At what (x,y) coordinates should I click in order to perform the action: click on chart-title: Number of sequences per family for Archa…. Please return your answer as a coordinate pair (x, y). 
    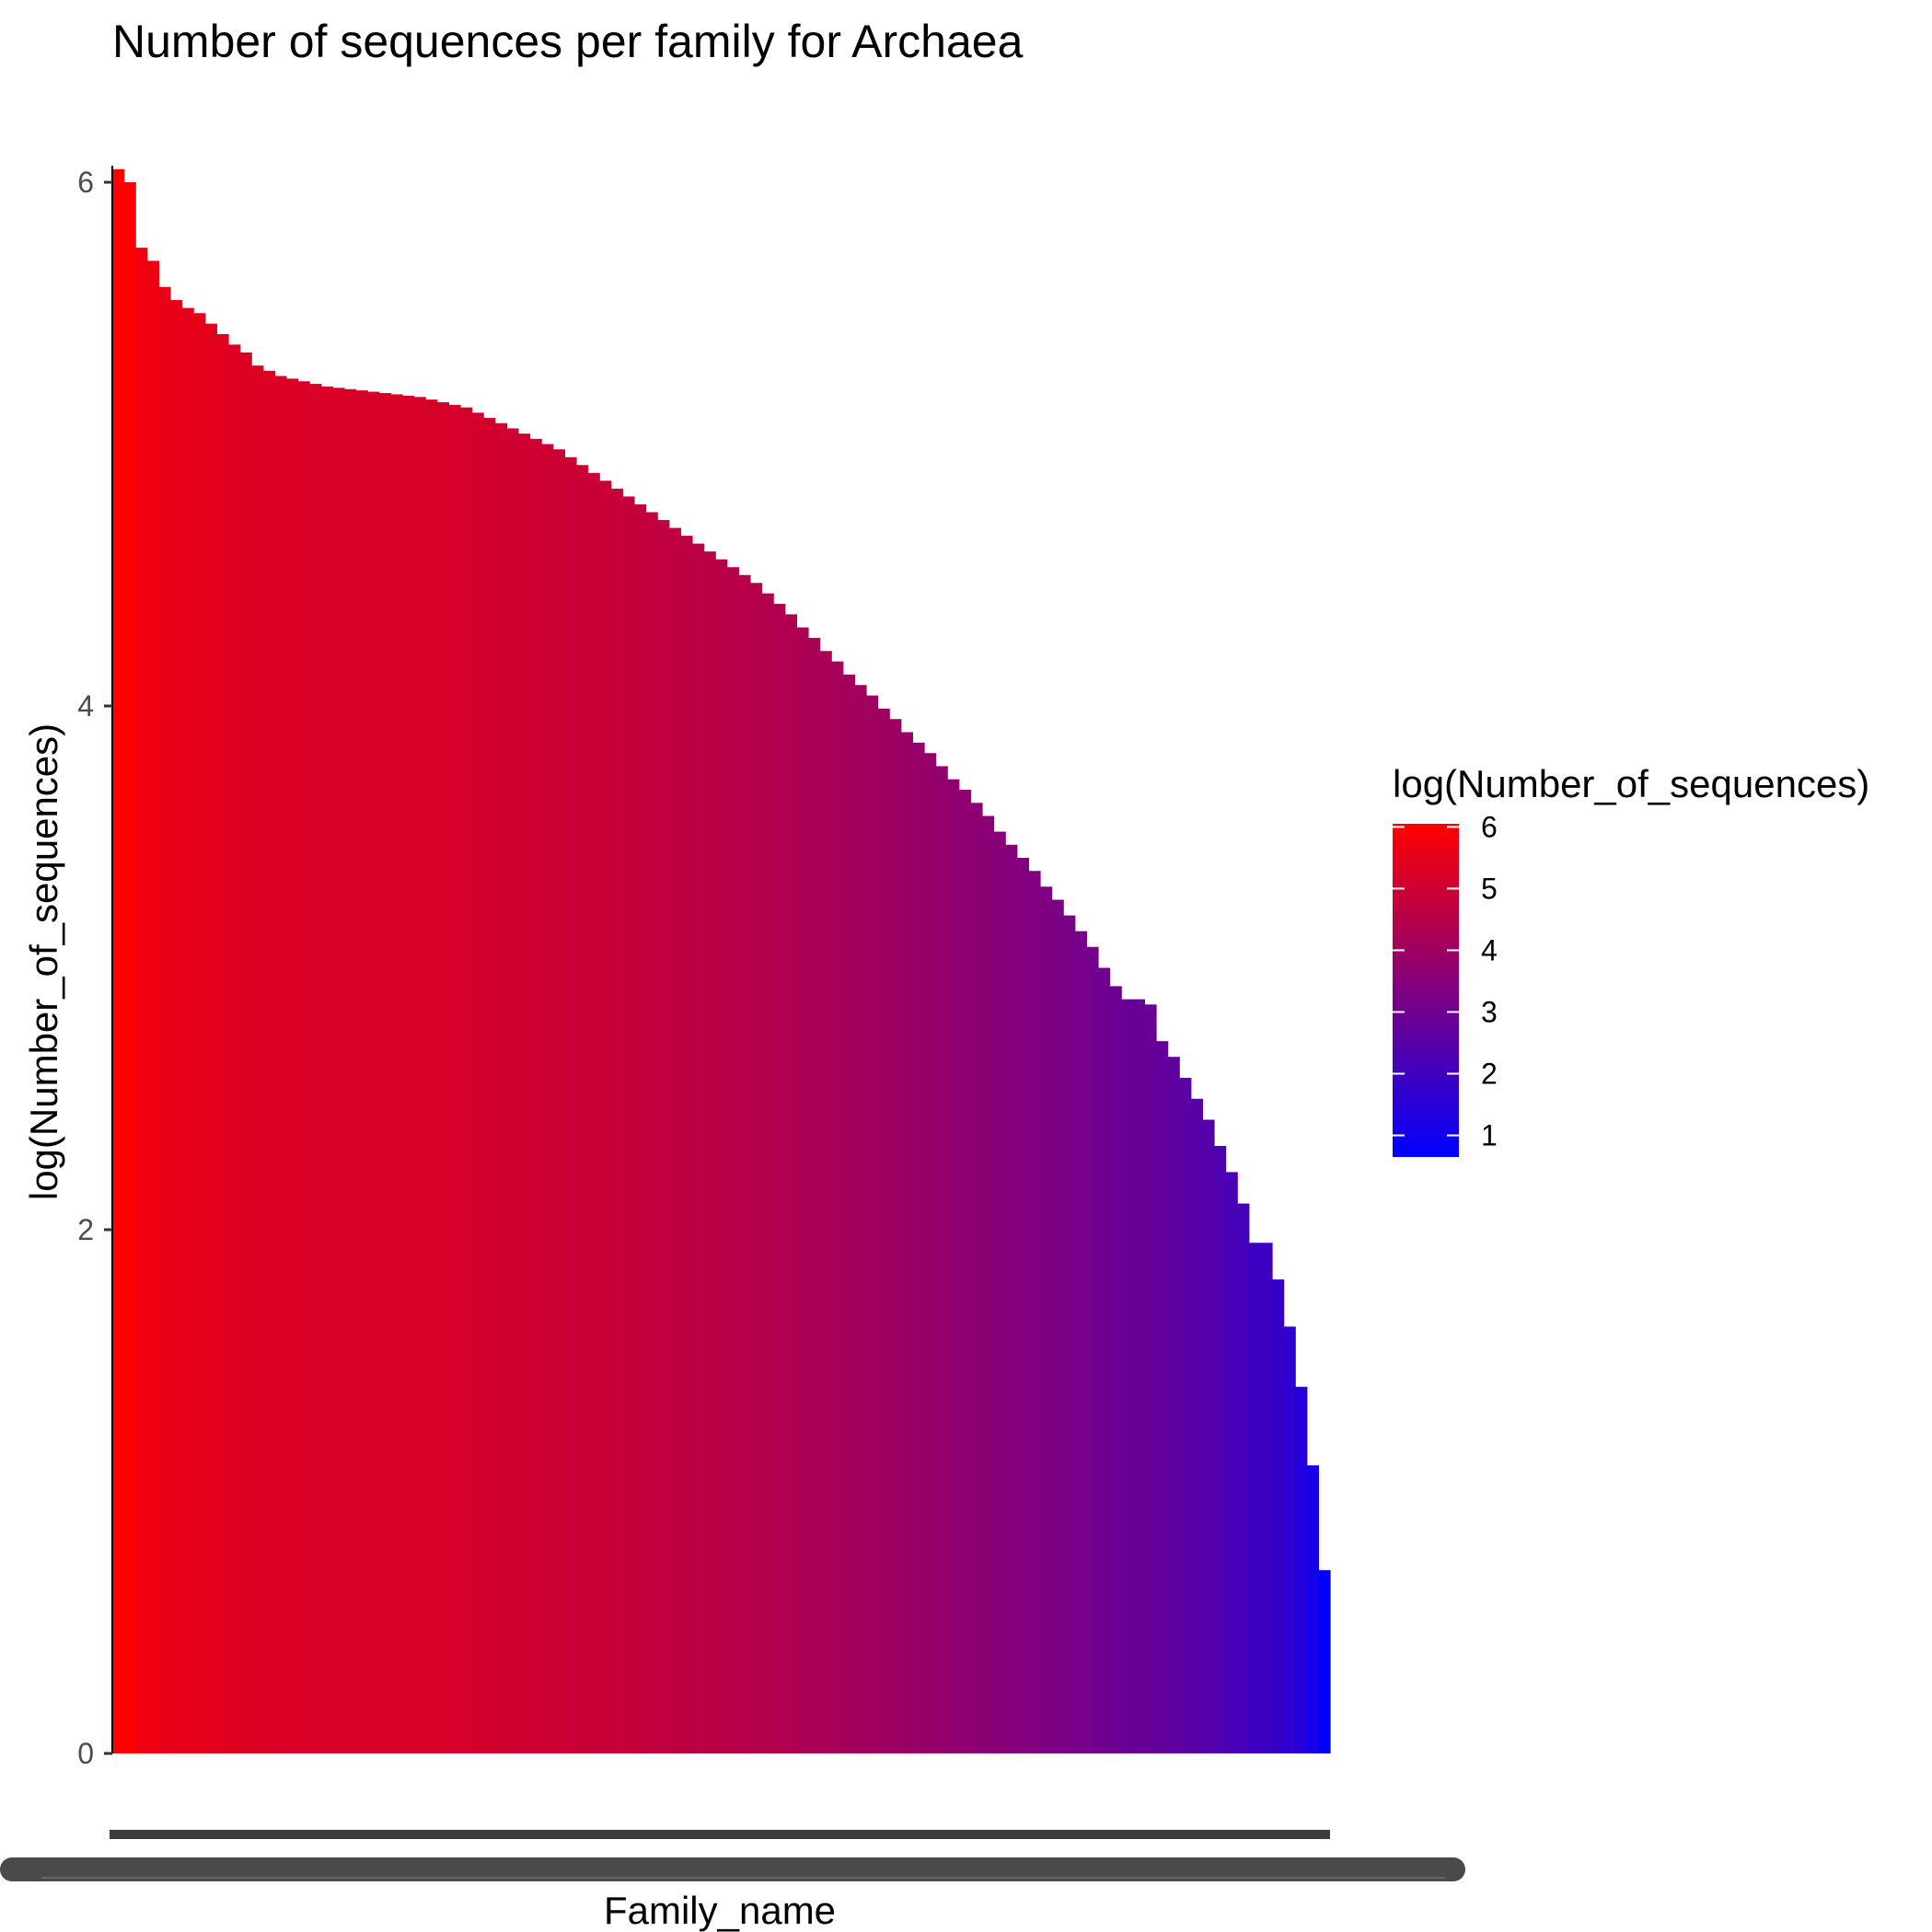
    Looking at the image, I should click on (568, 42).